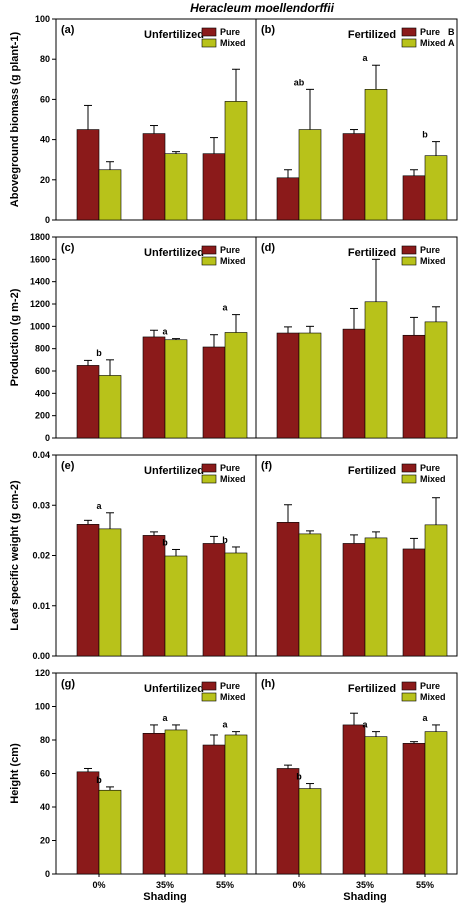 The image size is (474, 903). What do you see at coordinates (40, 326) in the screenshot?
I see `y-tick-label: 1000` at bounding box center [40, 326].